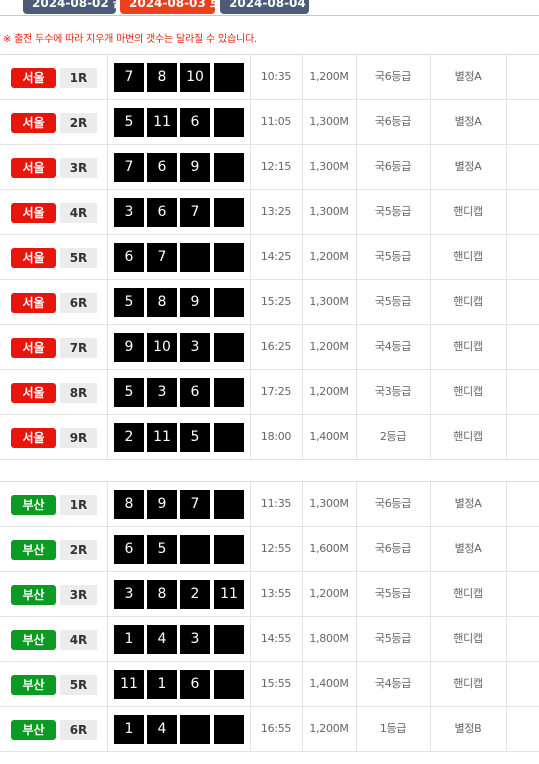  I want to click on race-row: 부산 6R 1 4 16:55 1,200M 1등급 별정B, so click(269, 729).